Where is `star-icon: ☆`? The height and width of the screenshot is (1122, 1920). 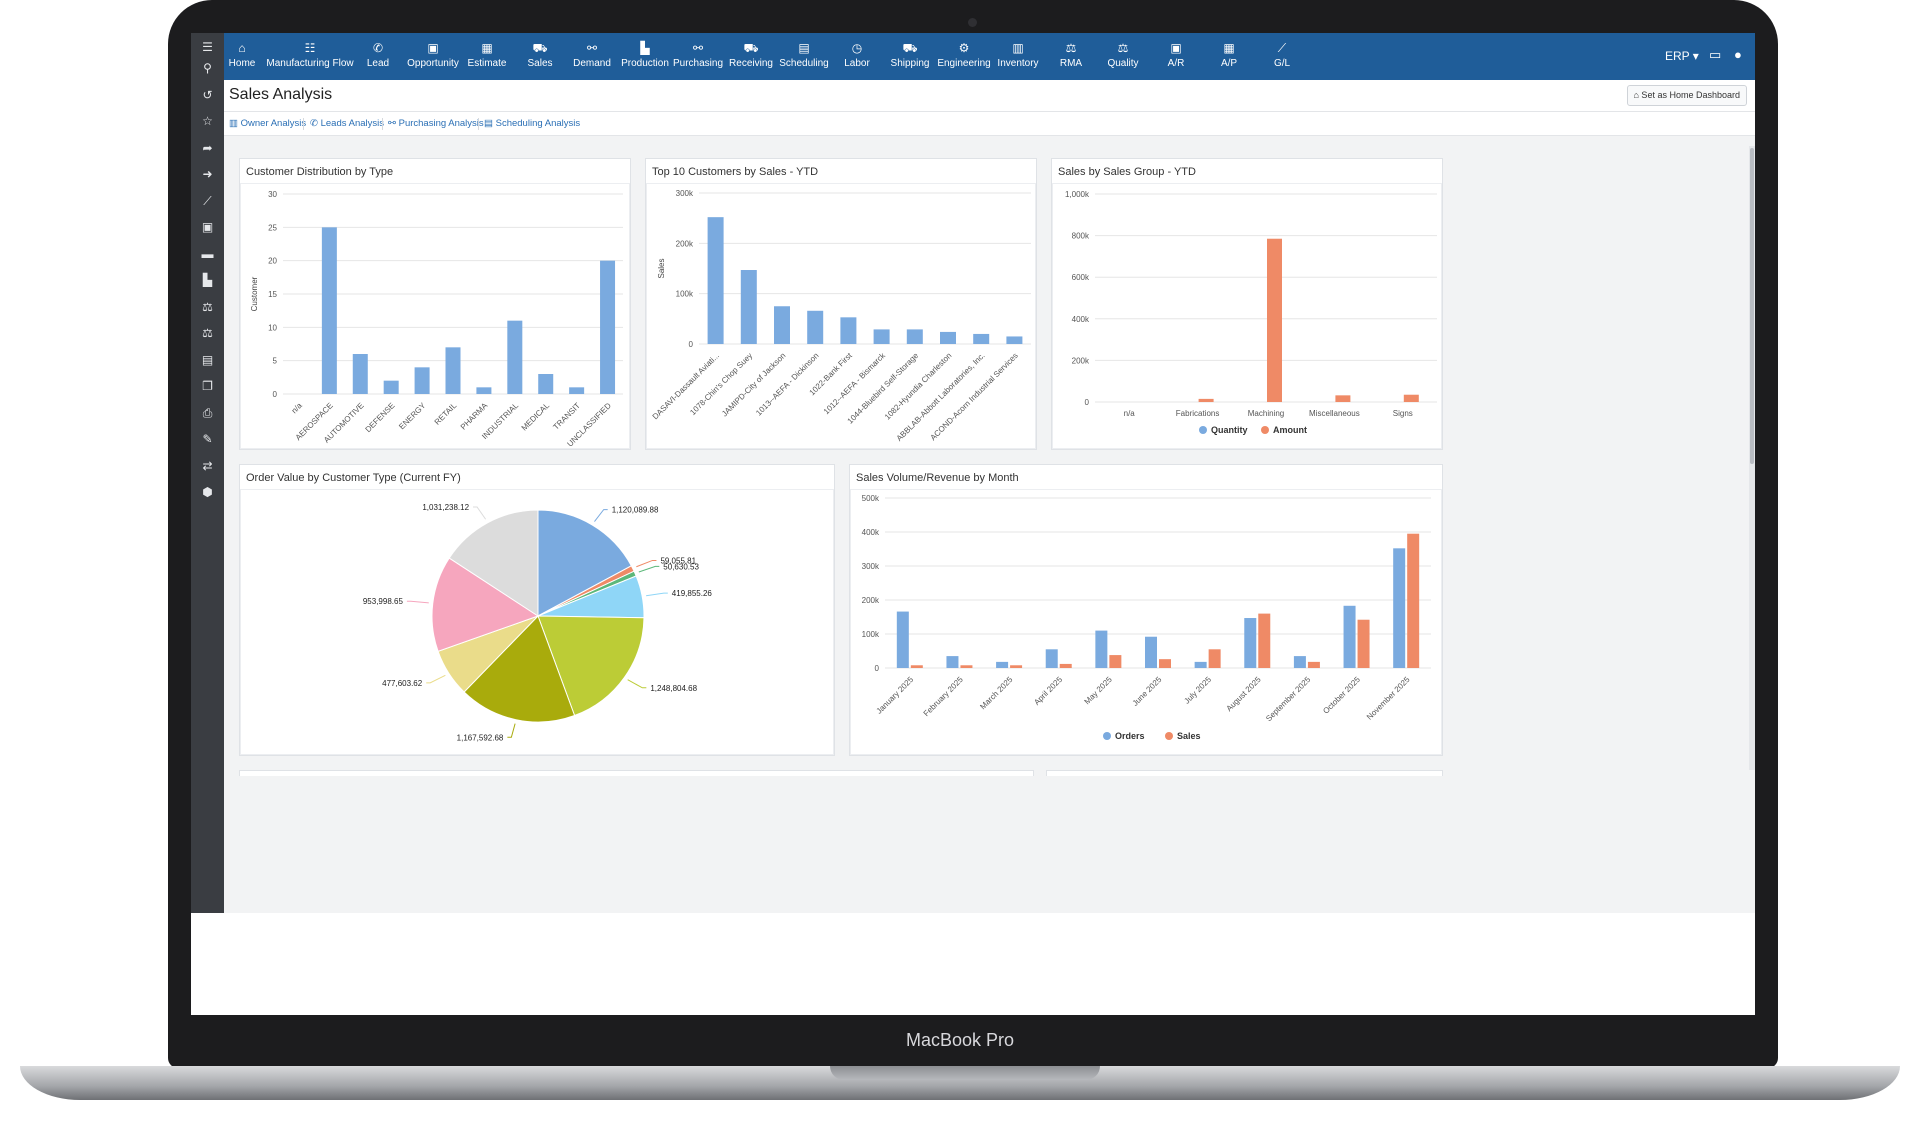 star-icon: ☆ is located at coordinates (207, 121).